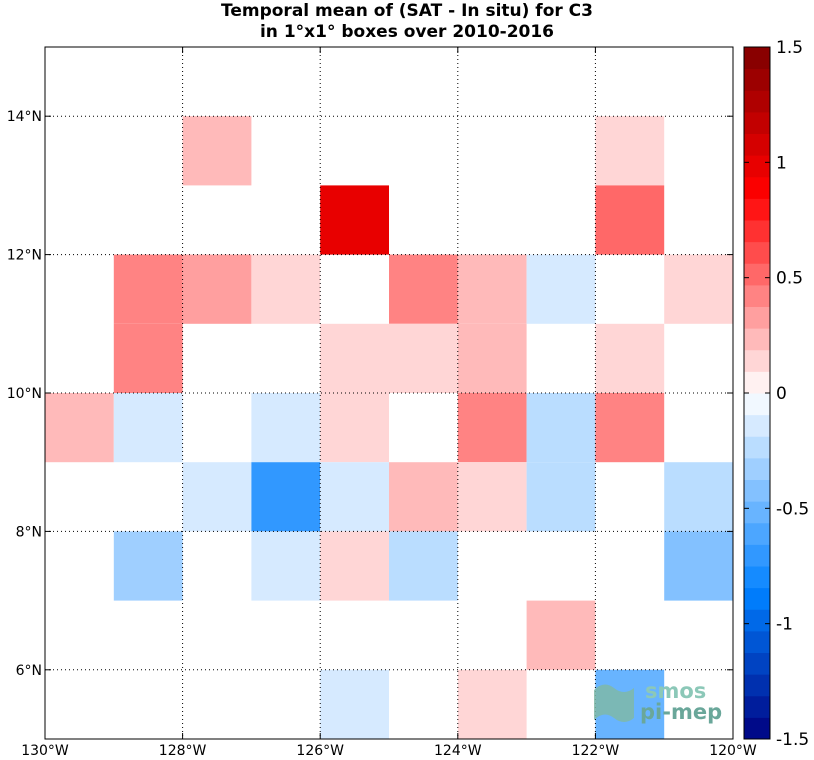  I want to click on y-tick-label: 12°N, so click(24, 256).